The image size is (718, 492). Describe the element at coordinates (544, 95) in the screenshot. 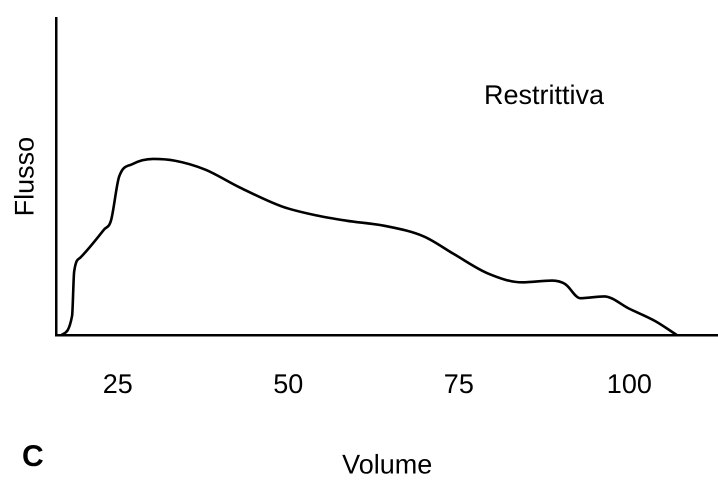

I see `text: Restrittiva` at that location.